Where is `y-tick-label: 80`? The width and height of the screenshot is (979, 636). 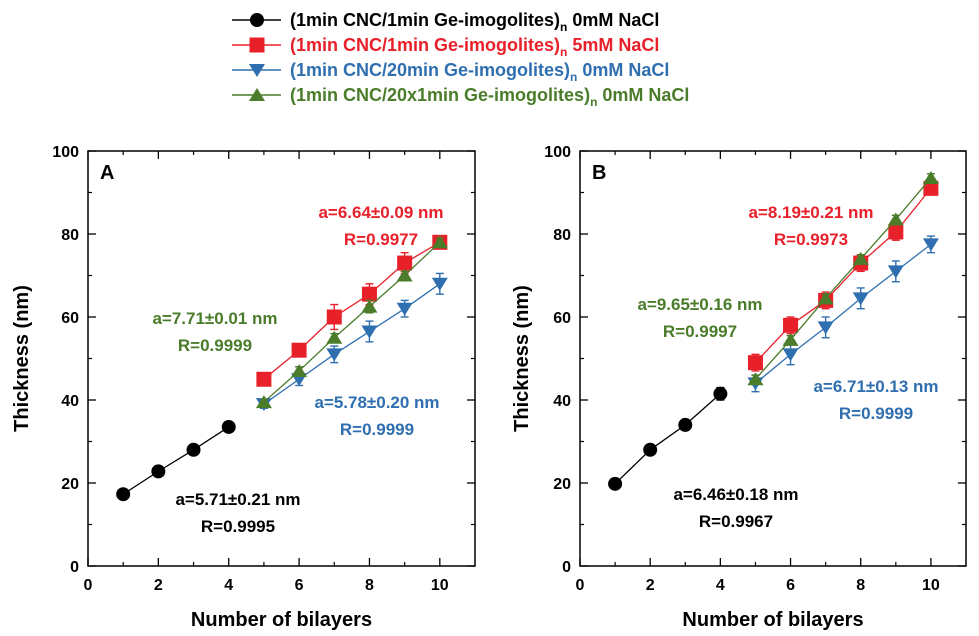
y-tick-label: 80 is located at coordinates (562, 235).